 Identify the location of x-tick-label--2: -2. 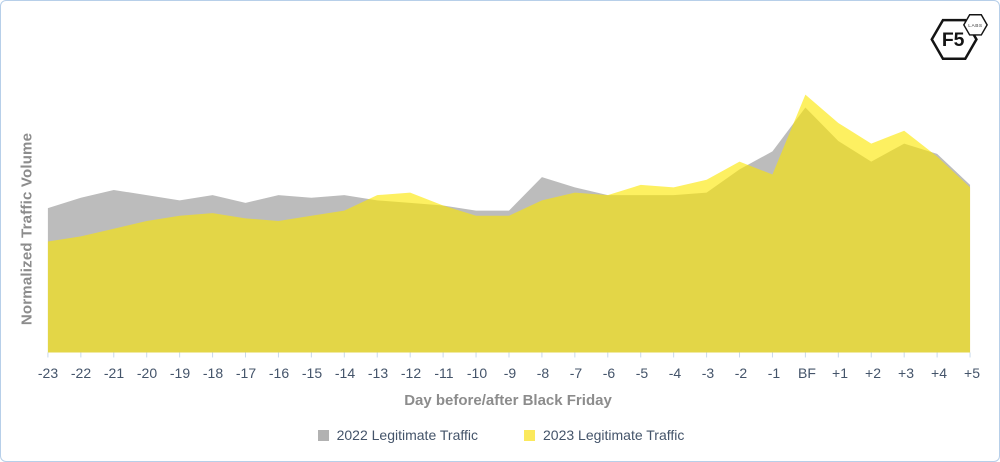
(741, 373).